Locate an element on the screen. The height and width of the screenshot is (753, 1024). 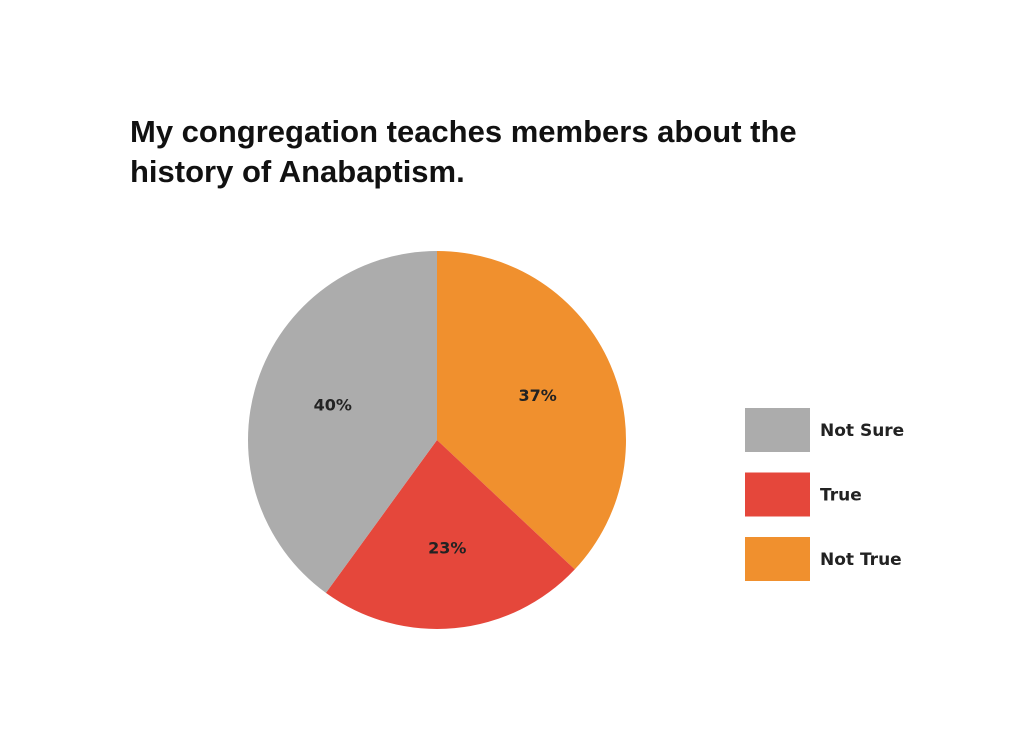
data-label-not-true: 37% is located at coordinates (537, 395).